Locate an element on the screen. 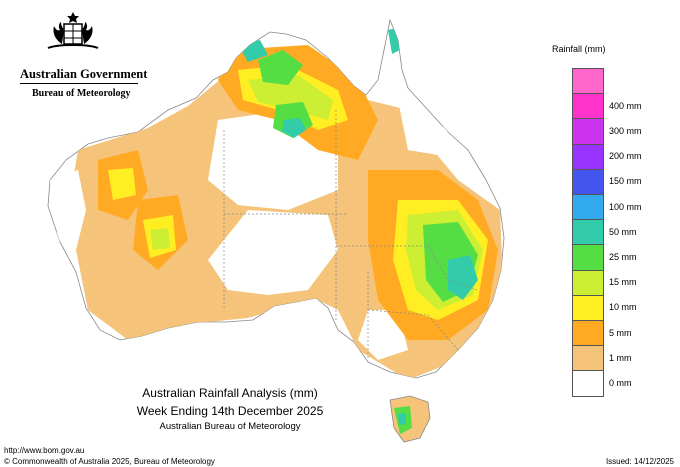  legend-label: 300 mm is located at coordinates (625, 131).